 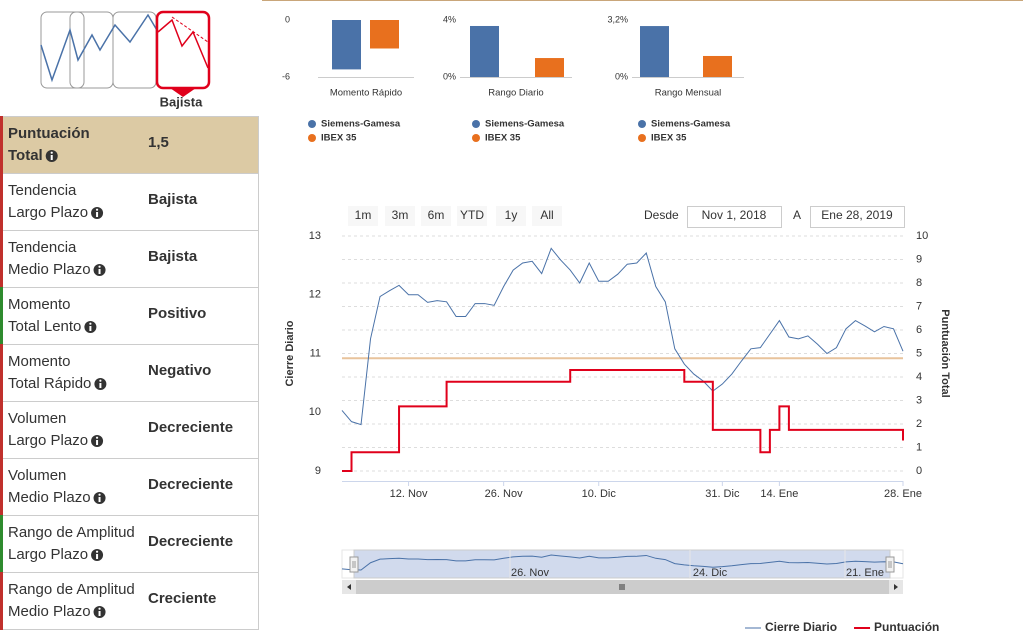 I want to click on chart-title: Rango Diario, so click(x=515, y=93).